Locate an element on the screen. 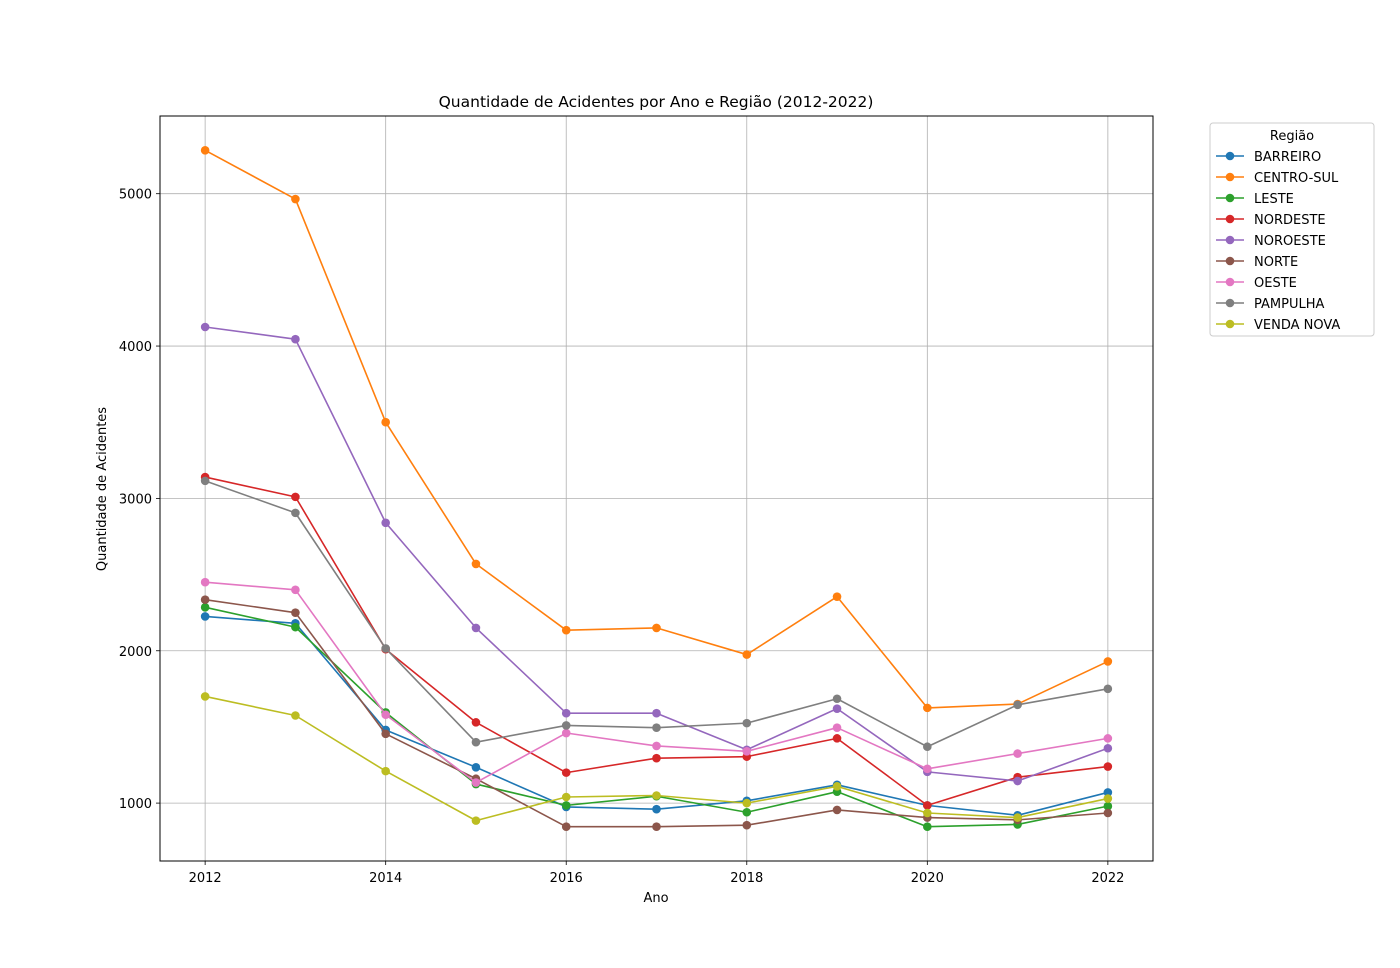 The height and width of the screenshot is (968, 1400). legend-marker-noroeste is located at coordinates (1230, 240).